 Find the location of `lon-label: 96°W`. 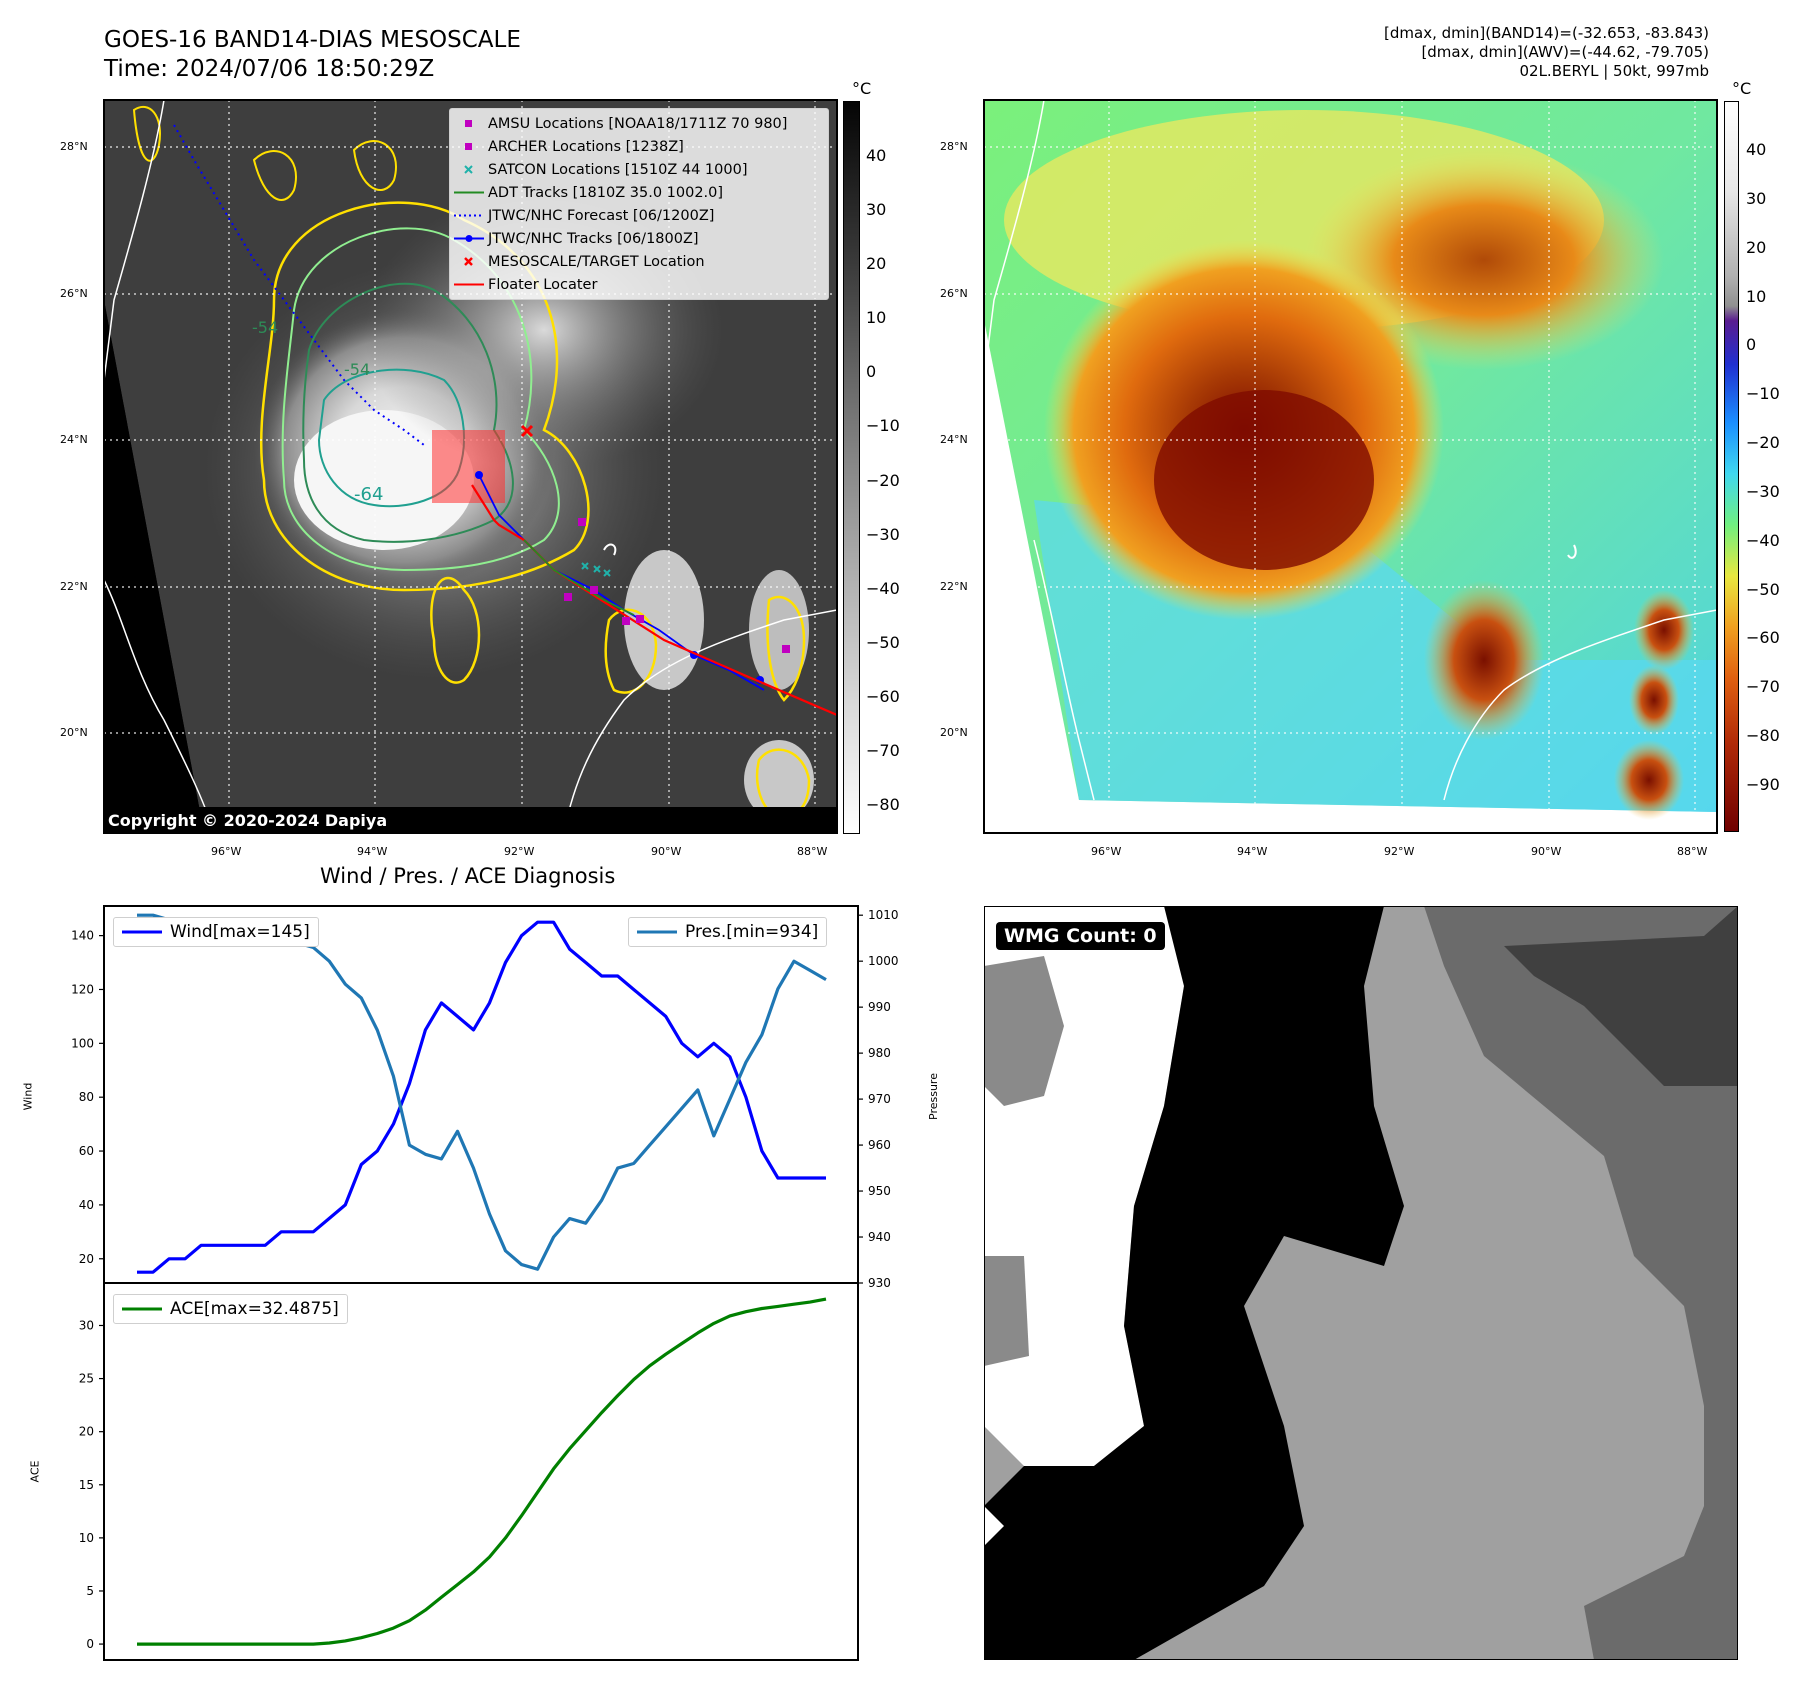

lon-label: 96°W is located at coordinates (1106, 851).